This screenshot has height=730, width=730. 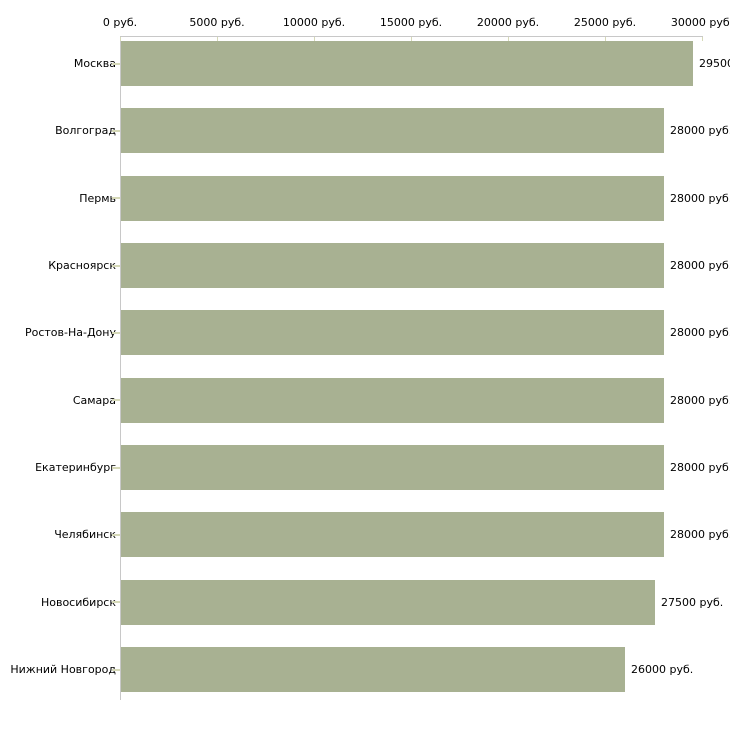 I want to click on x-axis-tick-label: 20000 руб., so click(x=508, y=22).